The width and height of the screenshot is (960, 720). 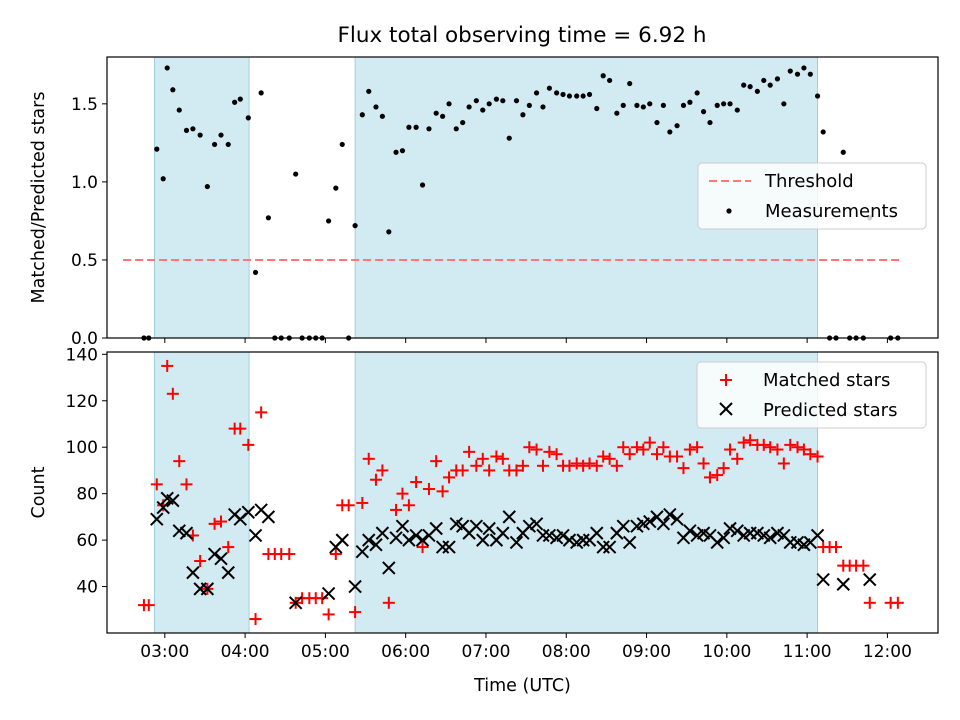 I want to click on figure-title: Flux total observing time = 6.92 h, so click(x=522, y=35).